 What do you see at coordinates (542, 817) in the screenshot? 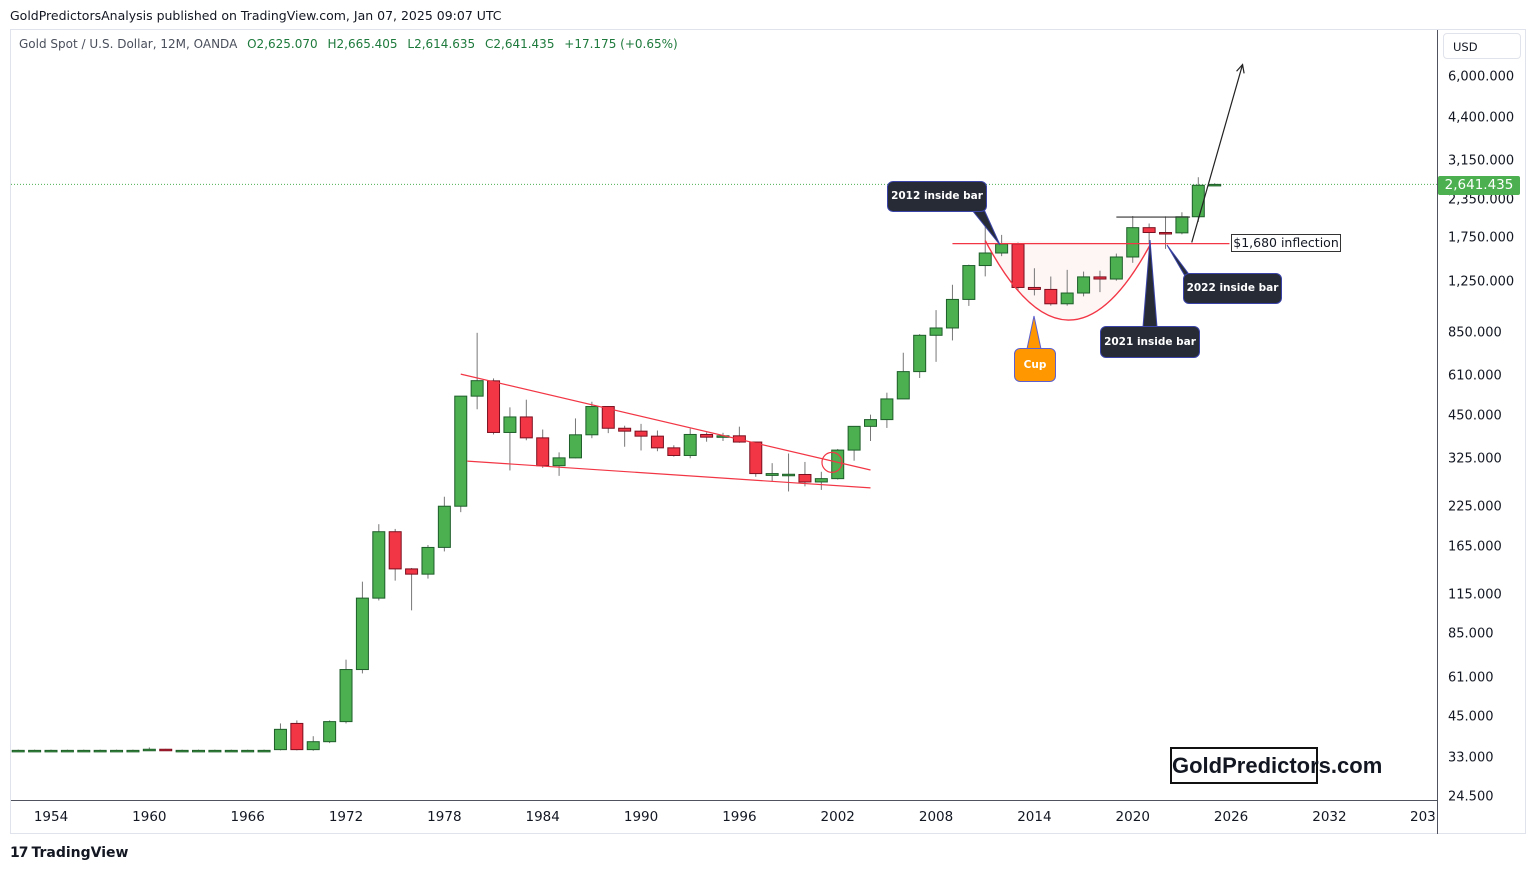
I see `time-tick-label: 1984` at bounding box center [542, 817].